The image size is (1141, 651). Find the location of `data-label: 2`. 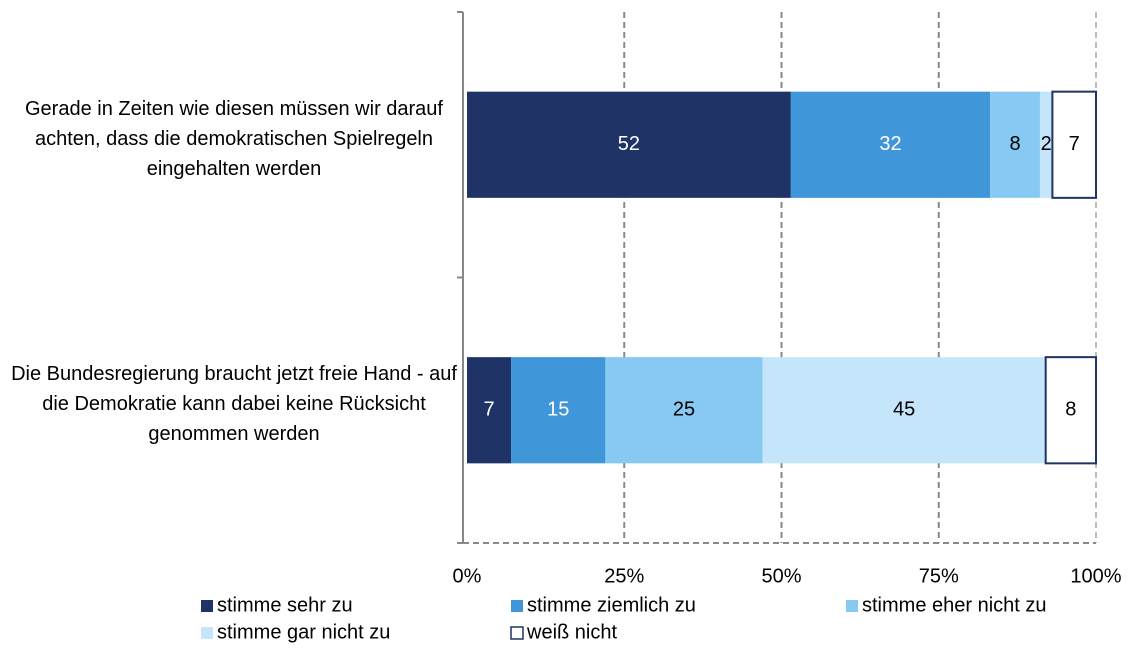

data-label: 2 is located at coordinates (1046, 144).